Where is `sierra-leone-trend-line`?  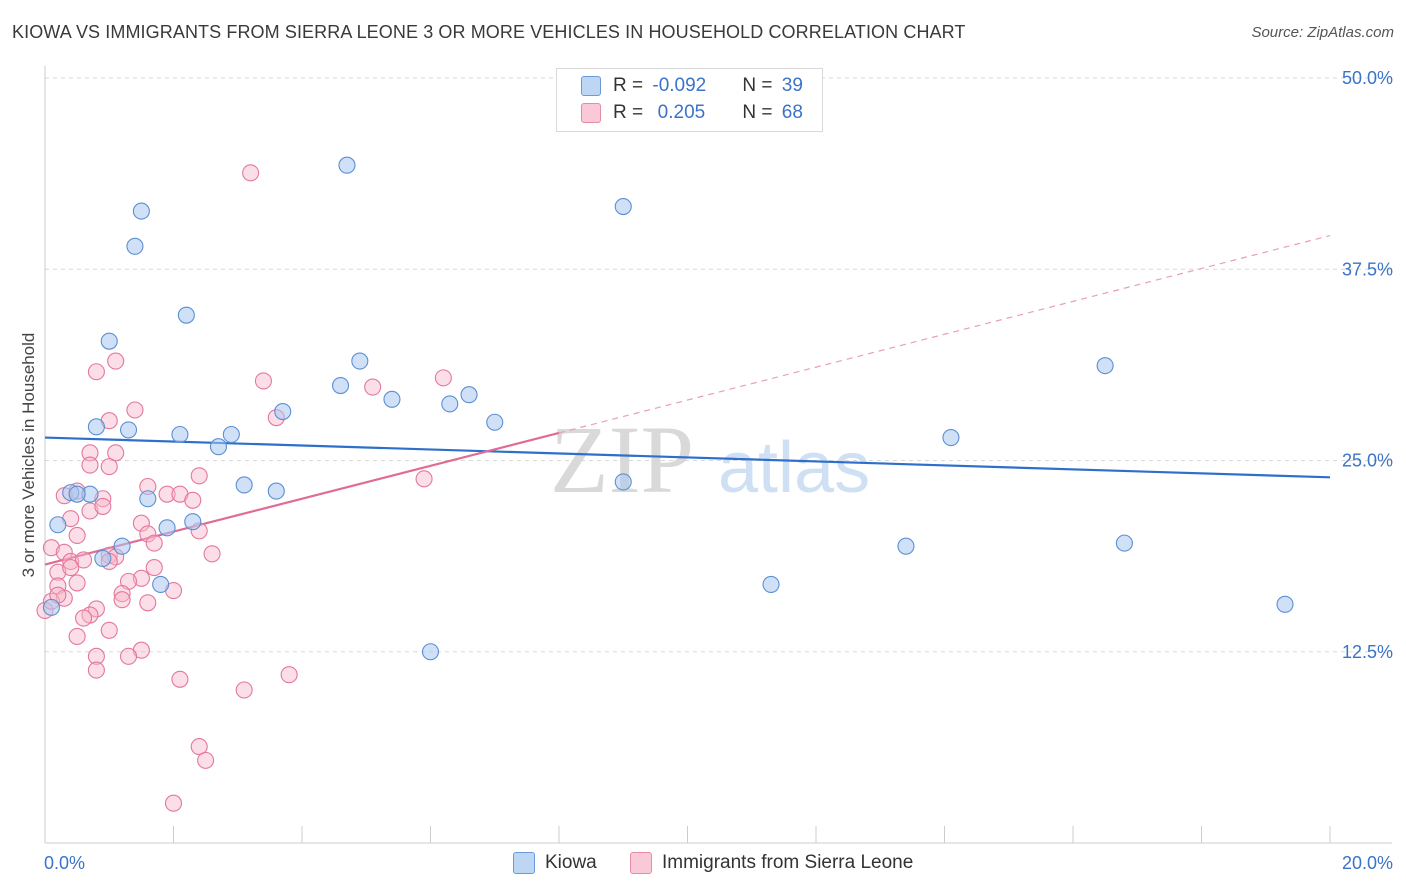
sierra-leone-trend-line is located at coordinates (302, 498).